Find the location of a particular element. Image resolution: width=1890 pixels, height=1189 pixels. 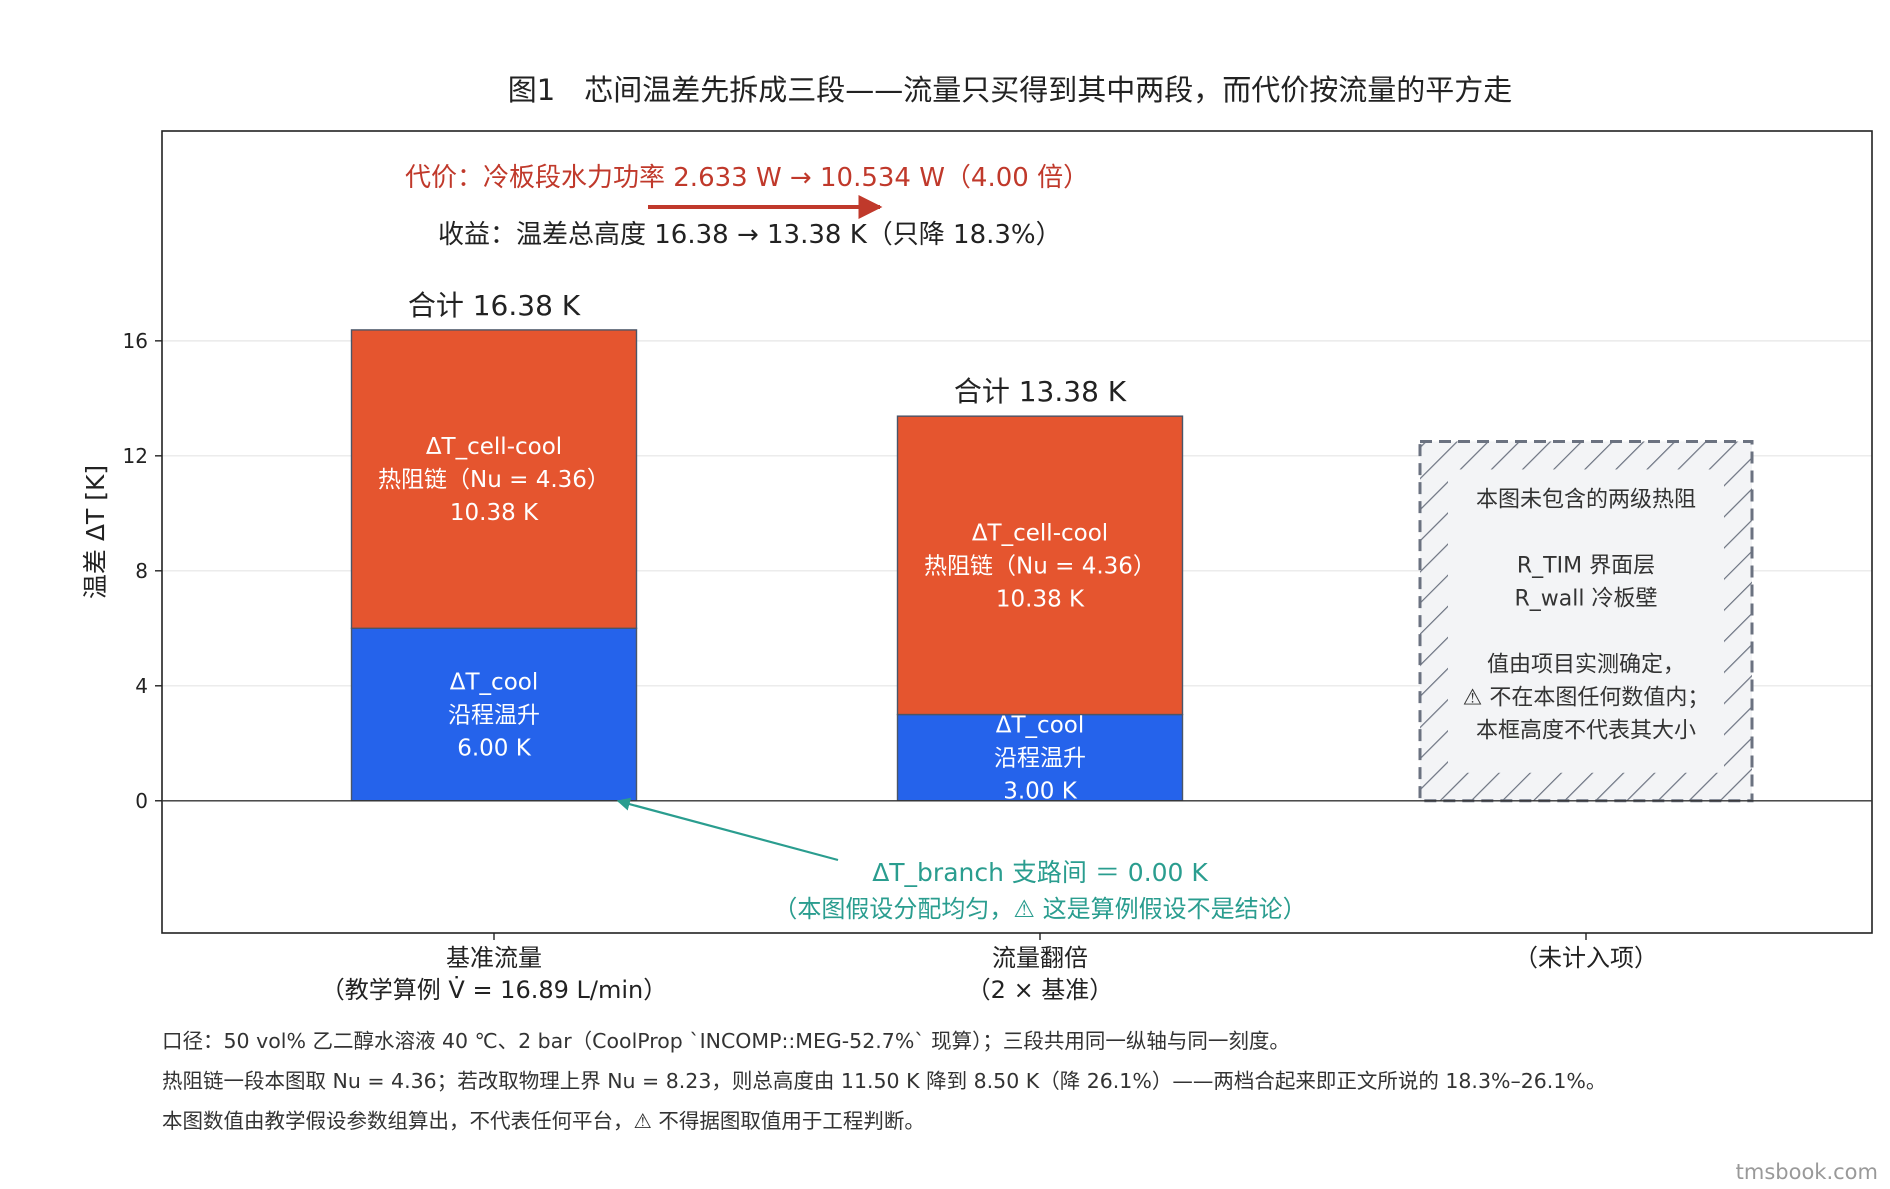

y-tick-label: 16 is located at coordinates (135, 341).